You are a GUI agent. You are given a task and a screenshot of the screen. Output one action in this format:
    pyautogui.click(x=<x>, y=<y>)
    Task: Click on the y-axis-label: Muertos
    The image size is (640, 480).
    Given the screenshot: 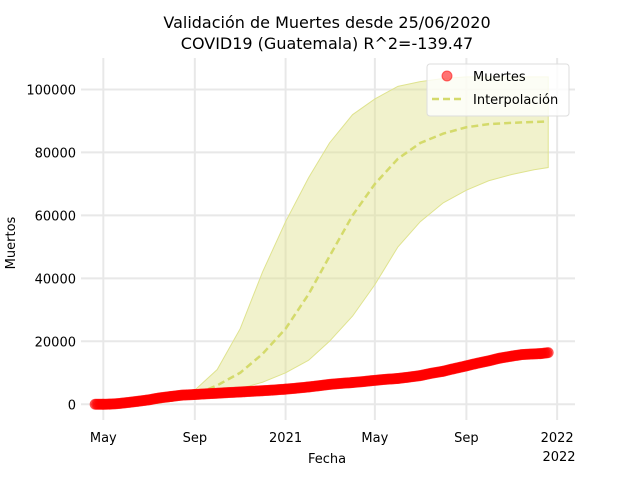 What is the action you would take?
    pyautogui.click(x=11, y=242)
    